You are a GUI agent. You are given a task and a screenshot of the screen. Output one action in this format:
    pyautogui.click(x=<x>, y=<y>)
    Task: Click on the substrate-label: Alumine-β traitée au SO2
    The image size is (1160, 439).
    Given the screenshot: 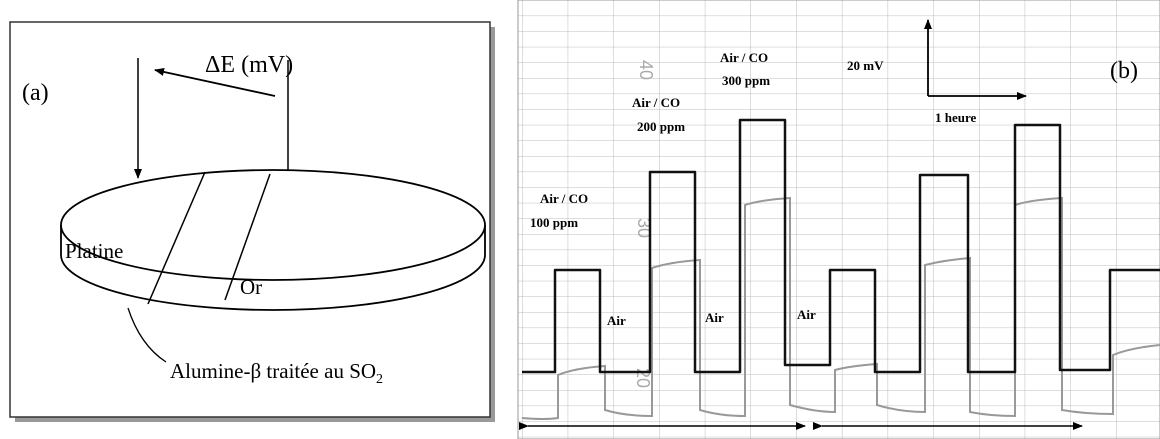 What is the action you would take?
    pyautogui.click(x=276, y=373)
    